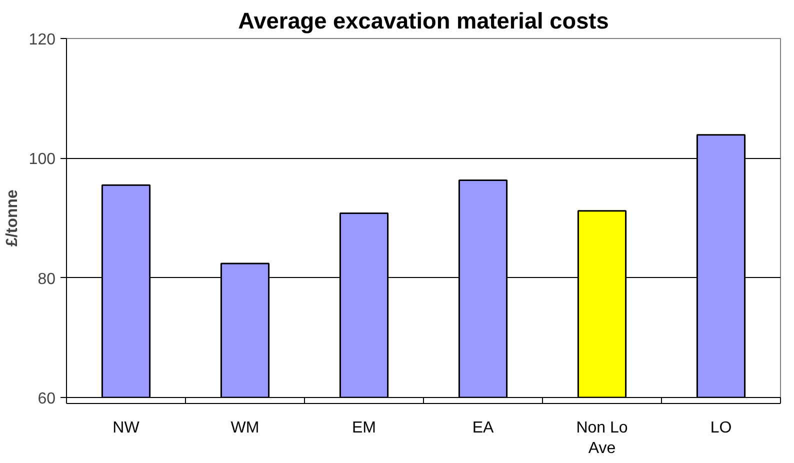  Describe the element at coordinates (47, 279) in the screenshot. I see `y-tick-label: 80` at that location.